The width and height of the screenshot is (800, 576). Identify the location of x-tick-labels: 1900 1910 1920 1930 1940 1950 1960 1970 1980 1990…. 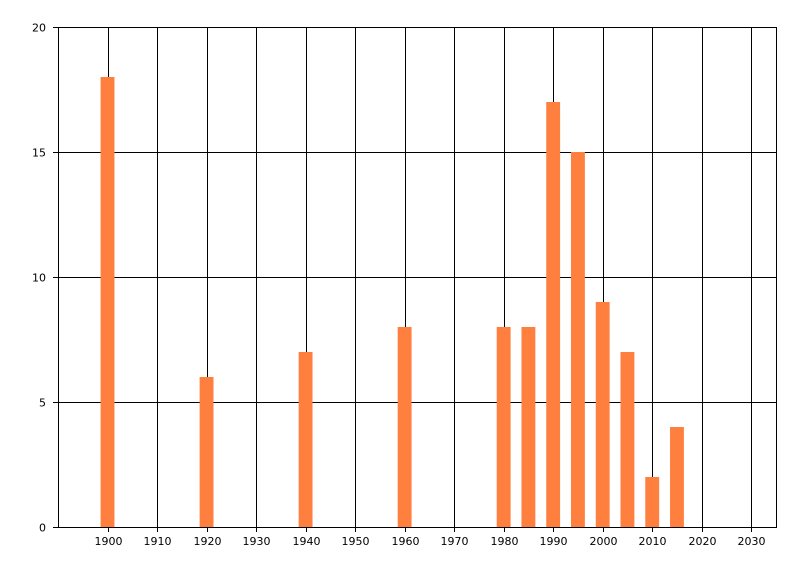
(430, 541).